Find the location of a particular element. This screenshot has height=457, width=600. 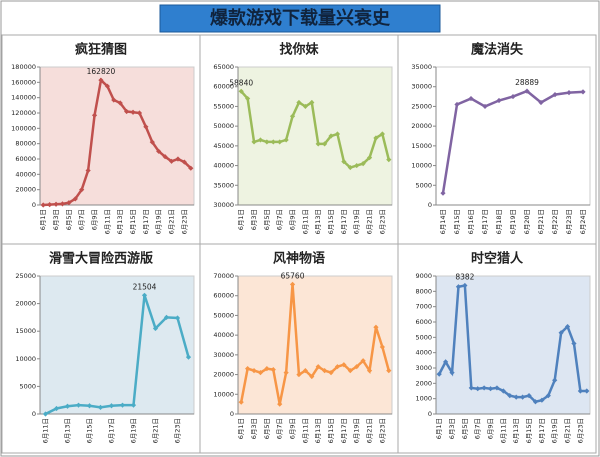

data-label: 65760 is located at coordinates (293, 275).